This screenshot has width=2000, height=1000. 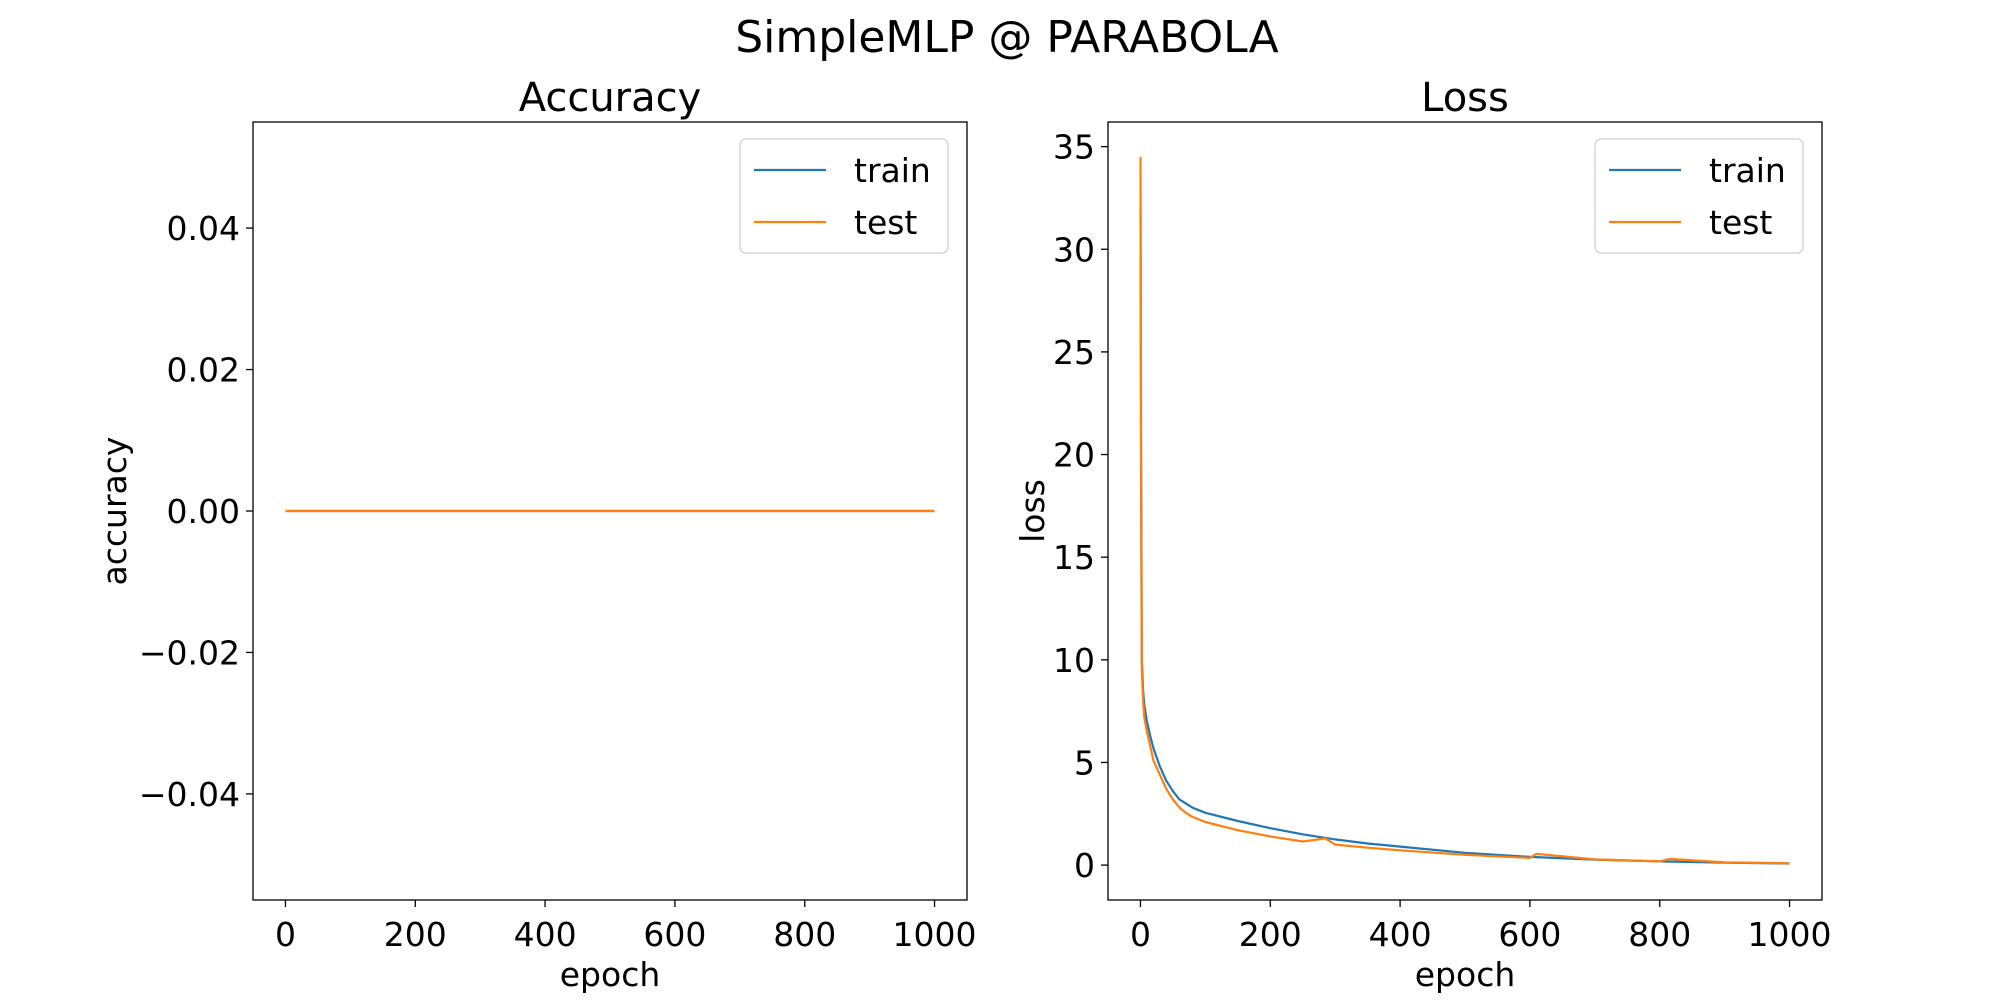 What do you see at coordinates (1074, 352) in the screenshot?
I see `y-tick-label: 25` at bounding box center [1074, 352].